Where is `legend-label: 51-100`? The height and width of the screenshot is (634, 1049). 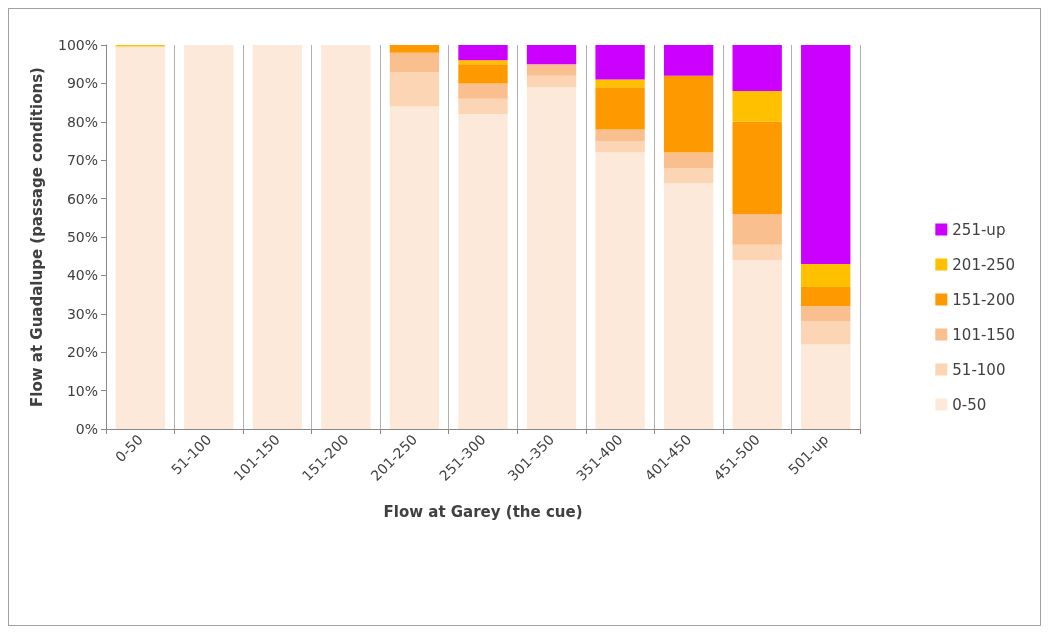
legend-label: 51-100 is located at coordinates (979, 369).